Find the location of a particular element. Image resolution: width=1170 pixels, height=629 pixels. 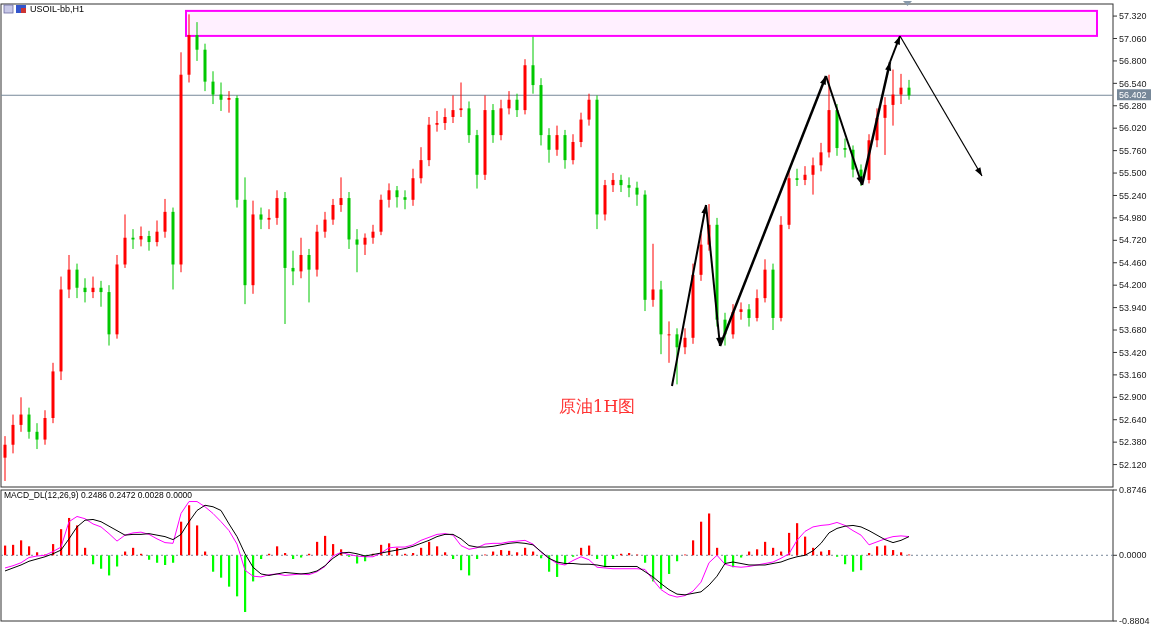

y-tick-label: 55.500 is located at coordinates (1133, 173).